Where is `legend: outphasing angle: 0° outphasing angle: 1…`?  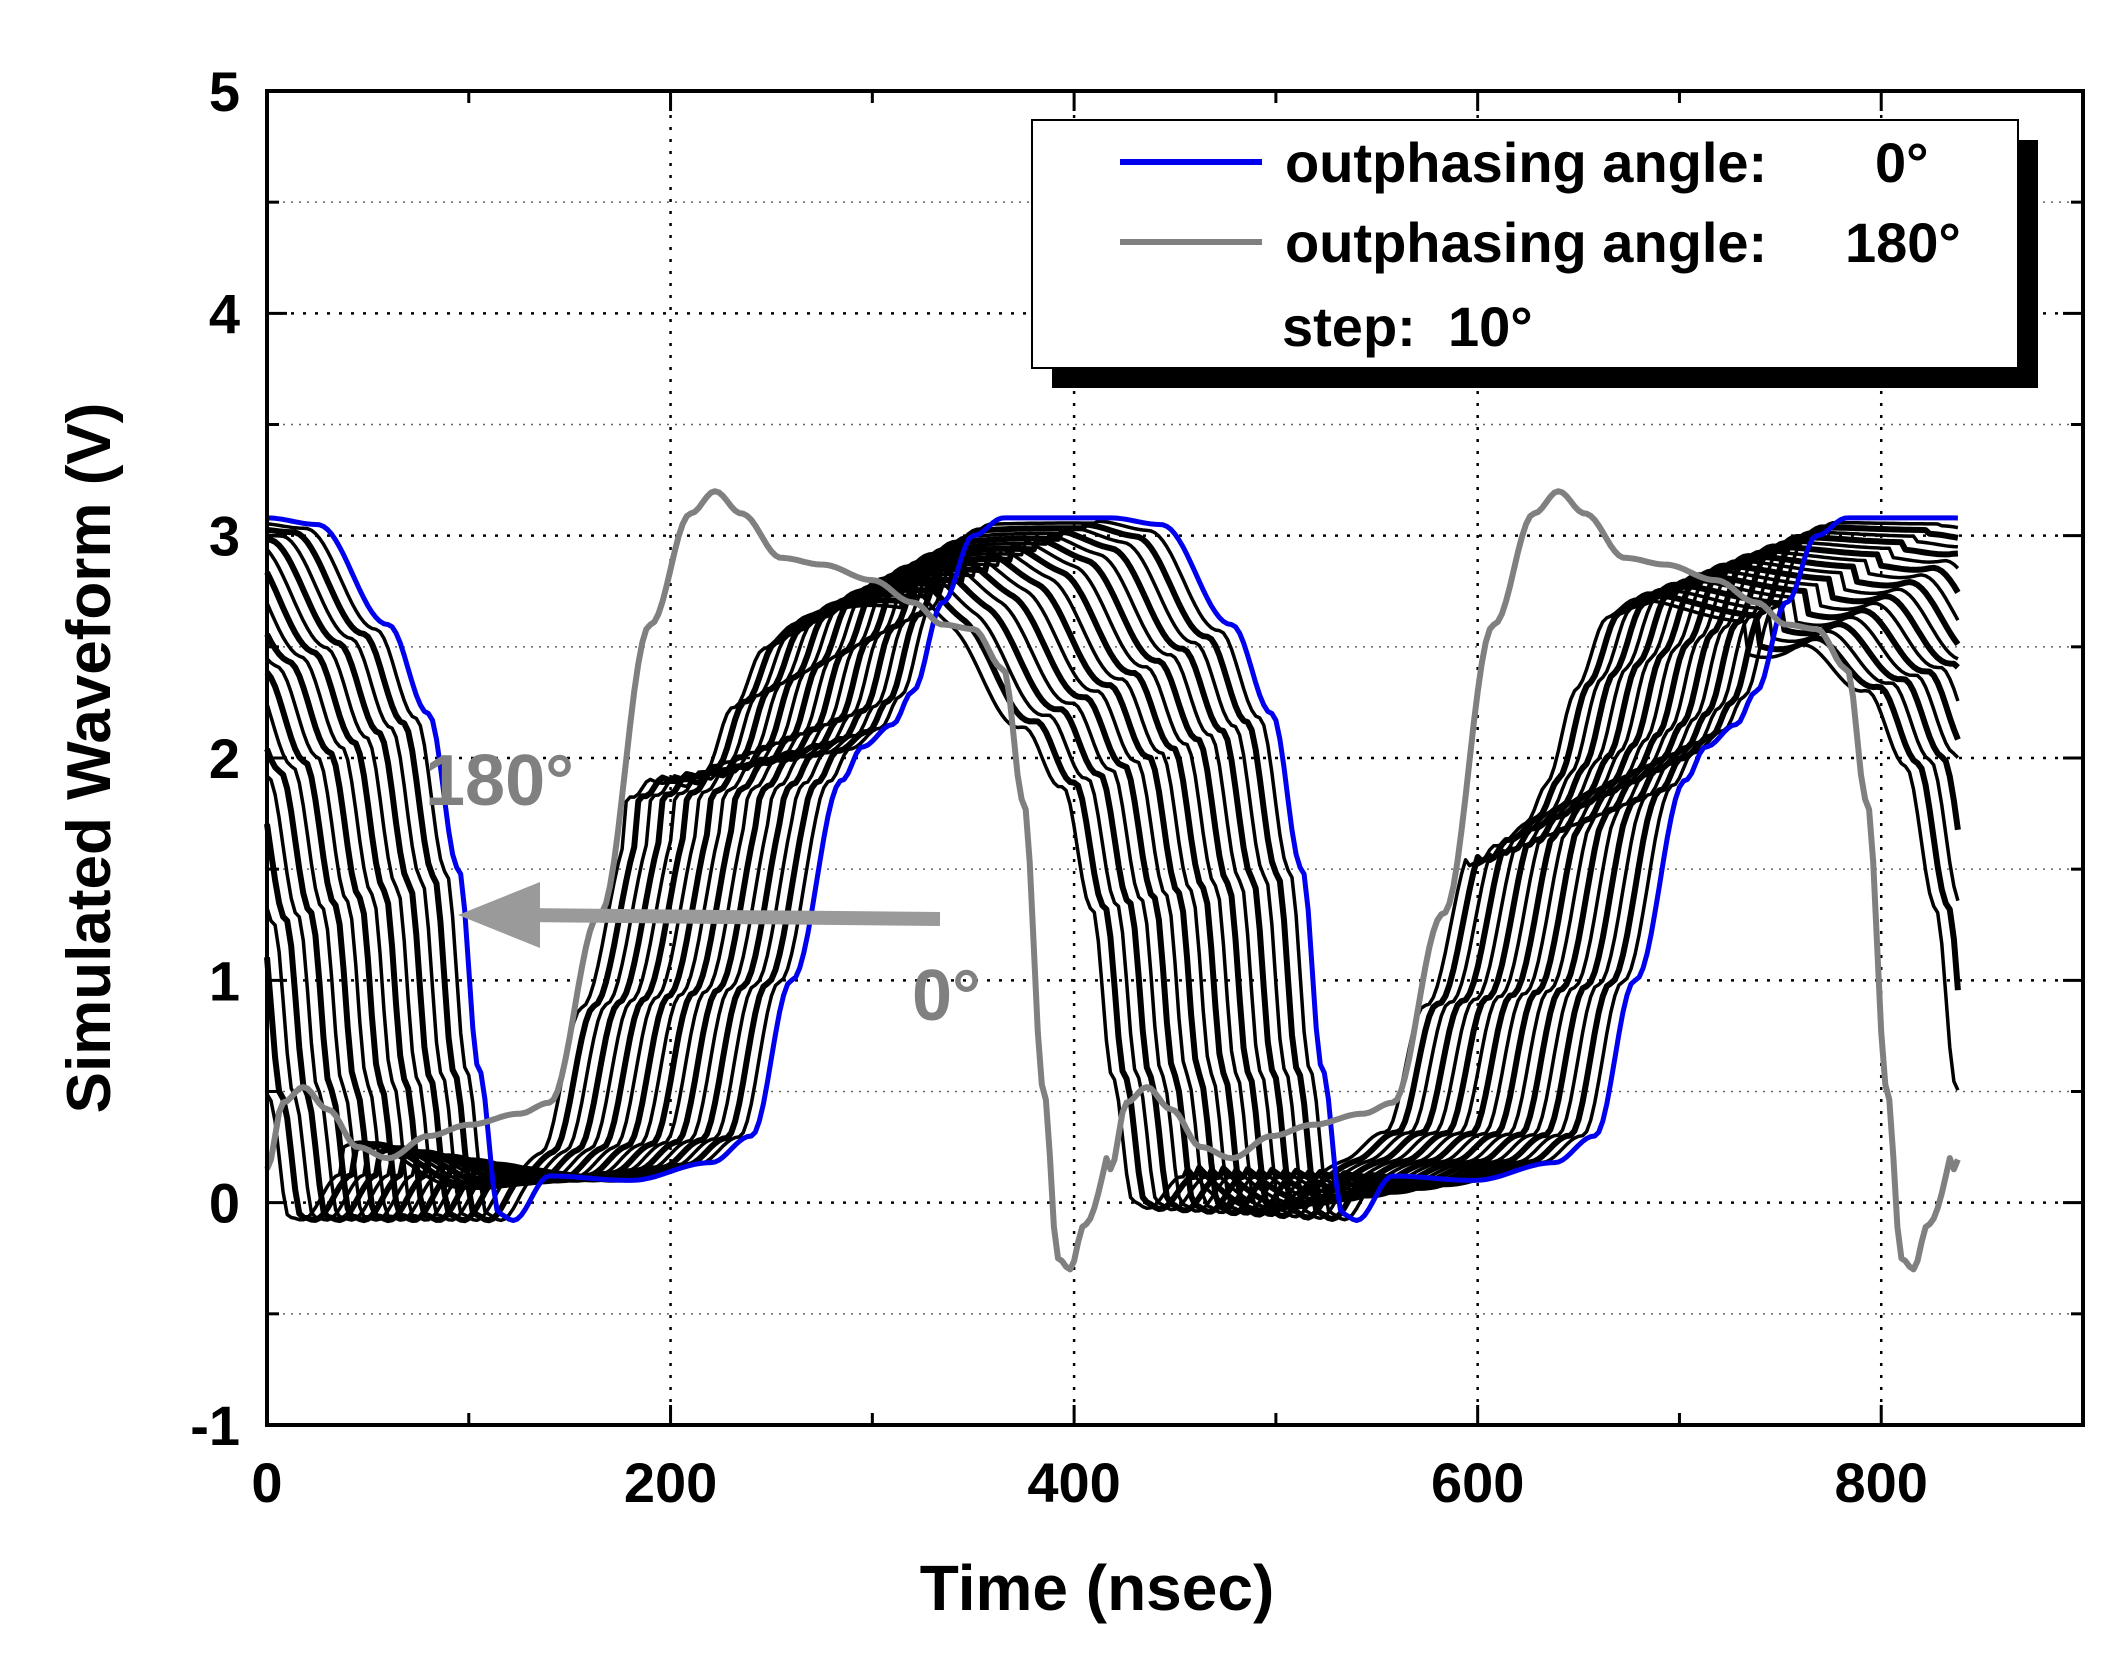 legend: outphasing angle: 0° outphasing angle: 1… is located at coordinates (1534, 253).